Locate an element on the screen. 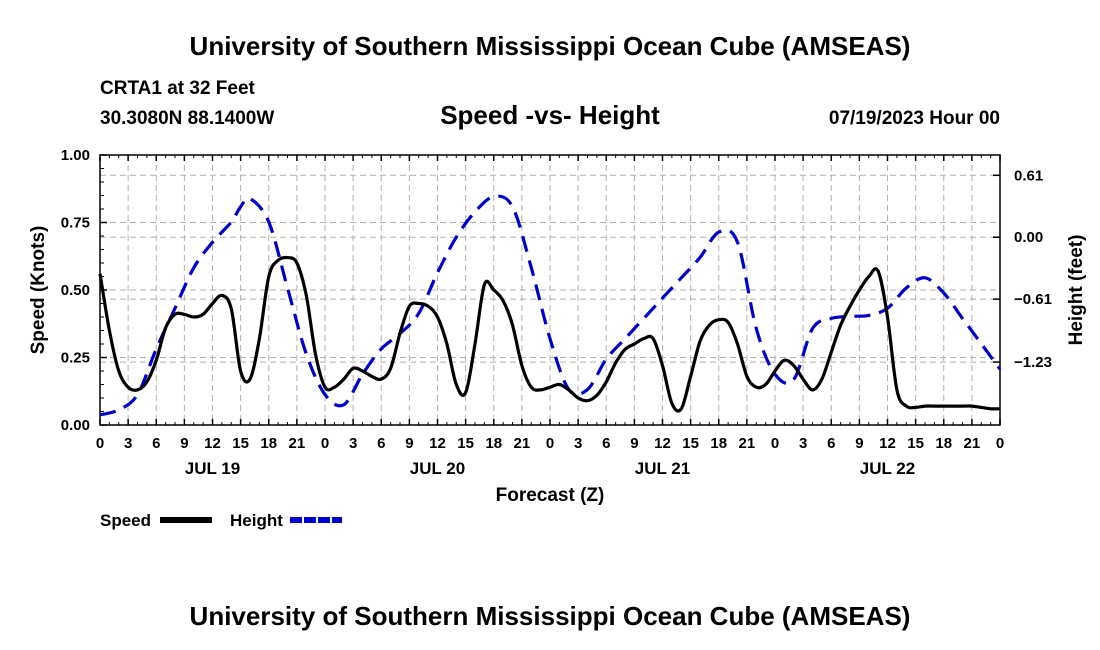 The width and height of the screenshot is (1100, 650). y2-tick-label: −0.61 is located at coordinates (1033, 299).